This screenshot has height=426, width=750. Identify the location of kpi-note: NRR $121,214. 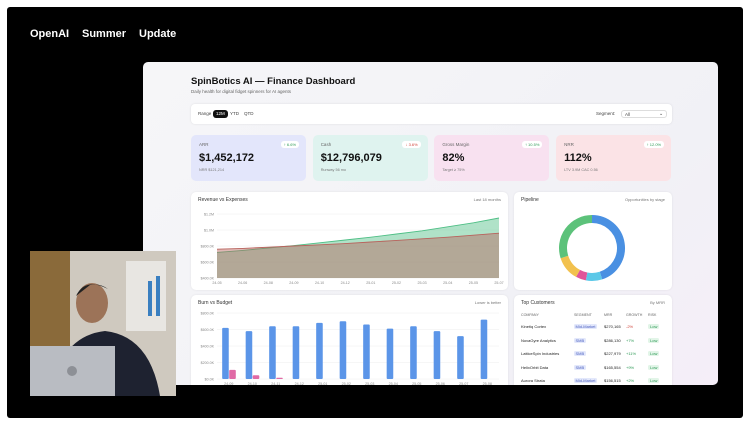
(212, 170).